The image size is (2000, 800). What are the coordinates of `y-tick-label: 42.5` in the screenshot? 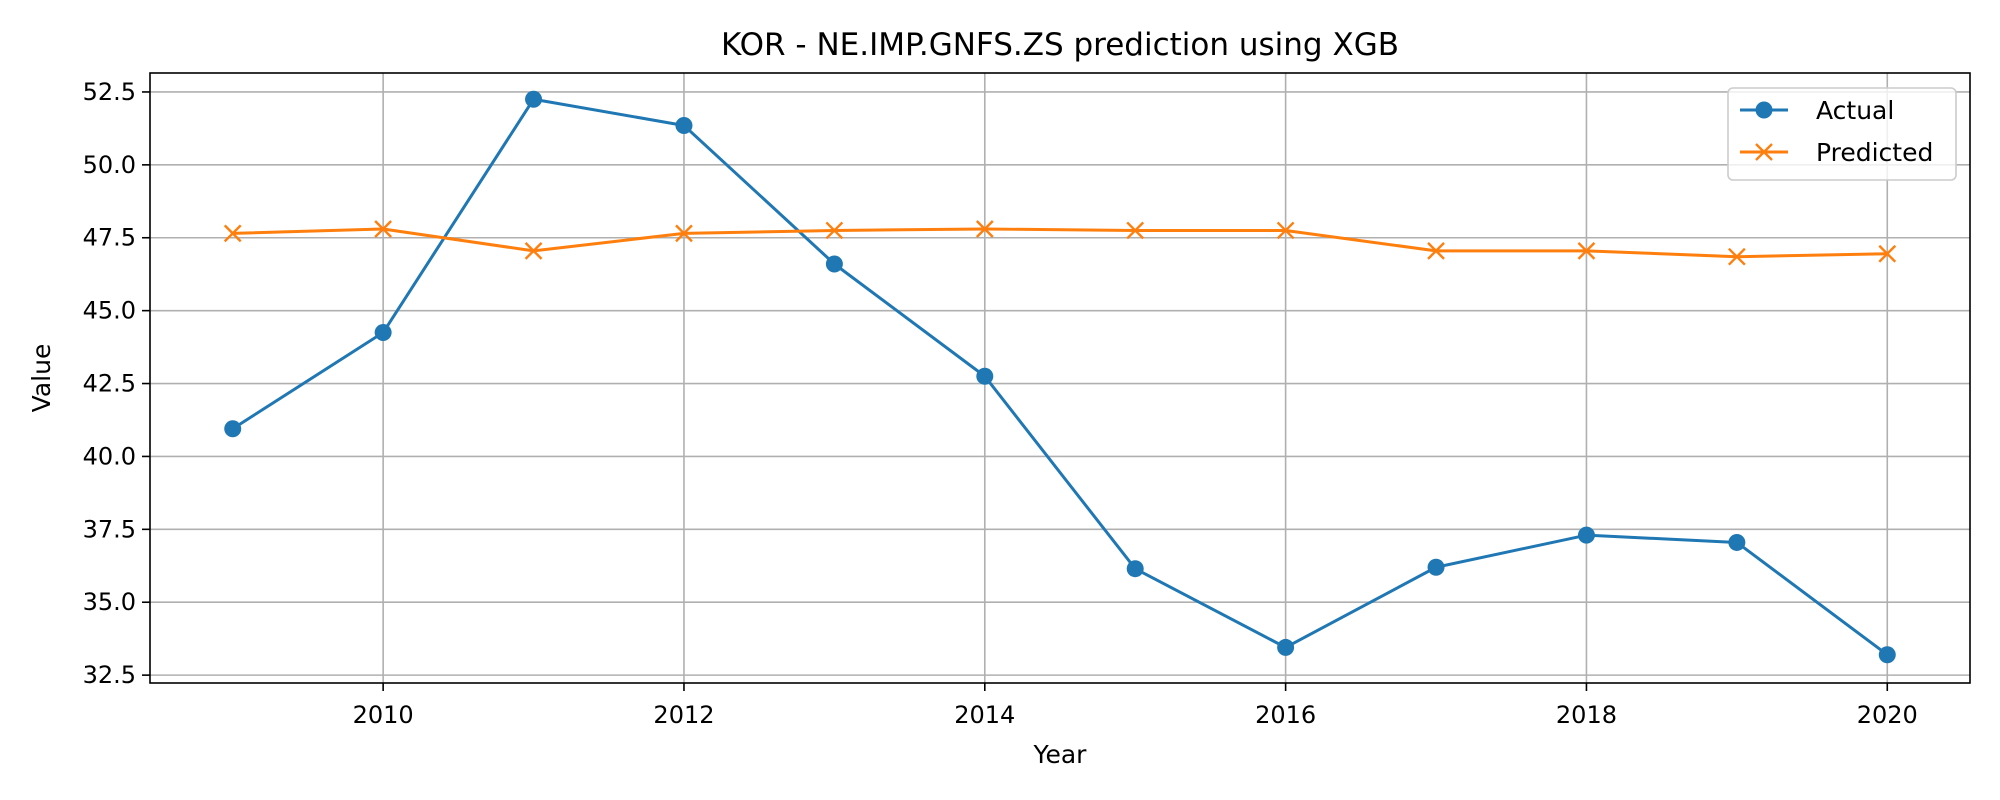 It's located at (109, 384).